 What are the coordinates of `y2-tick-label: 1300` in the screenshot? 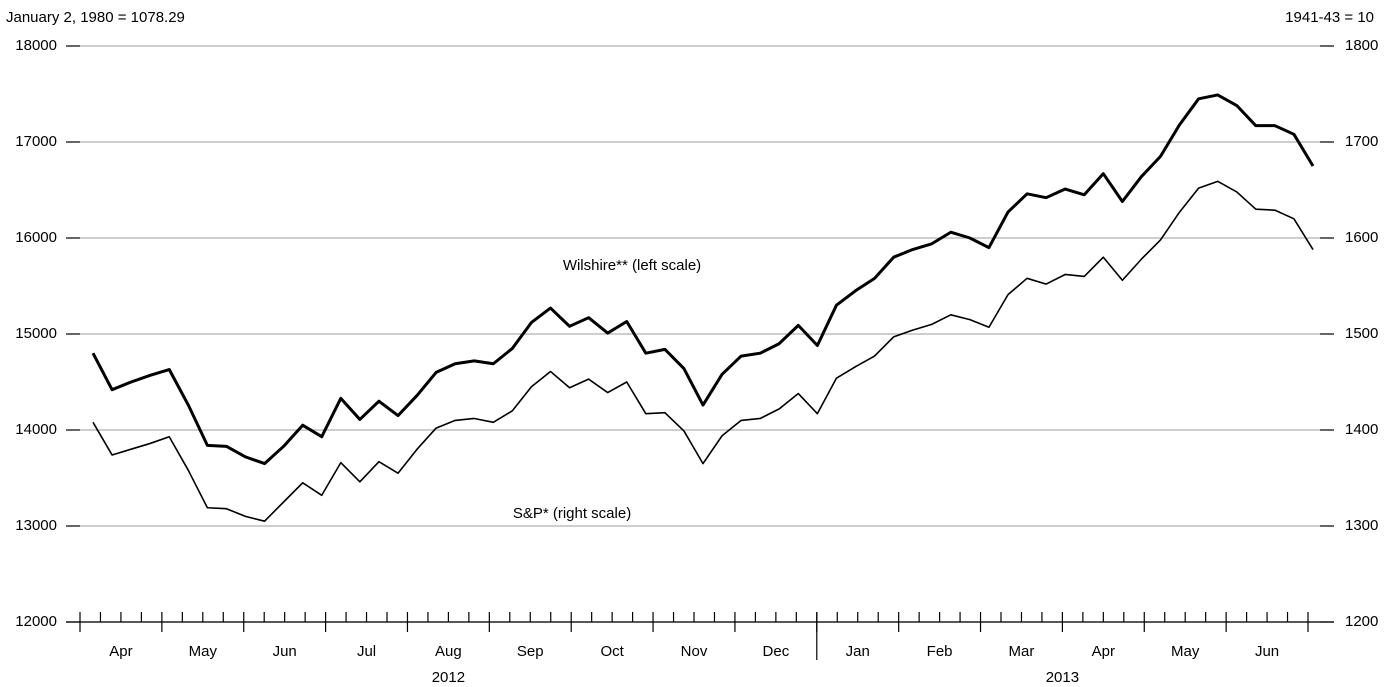 It's located at (1361, 525).